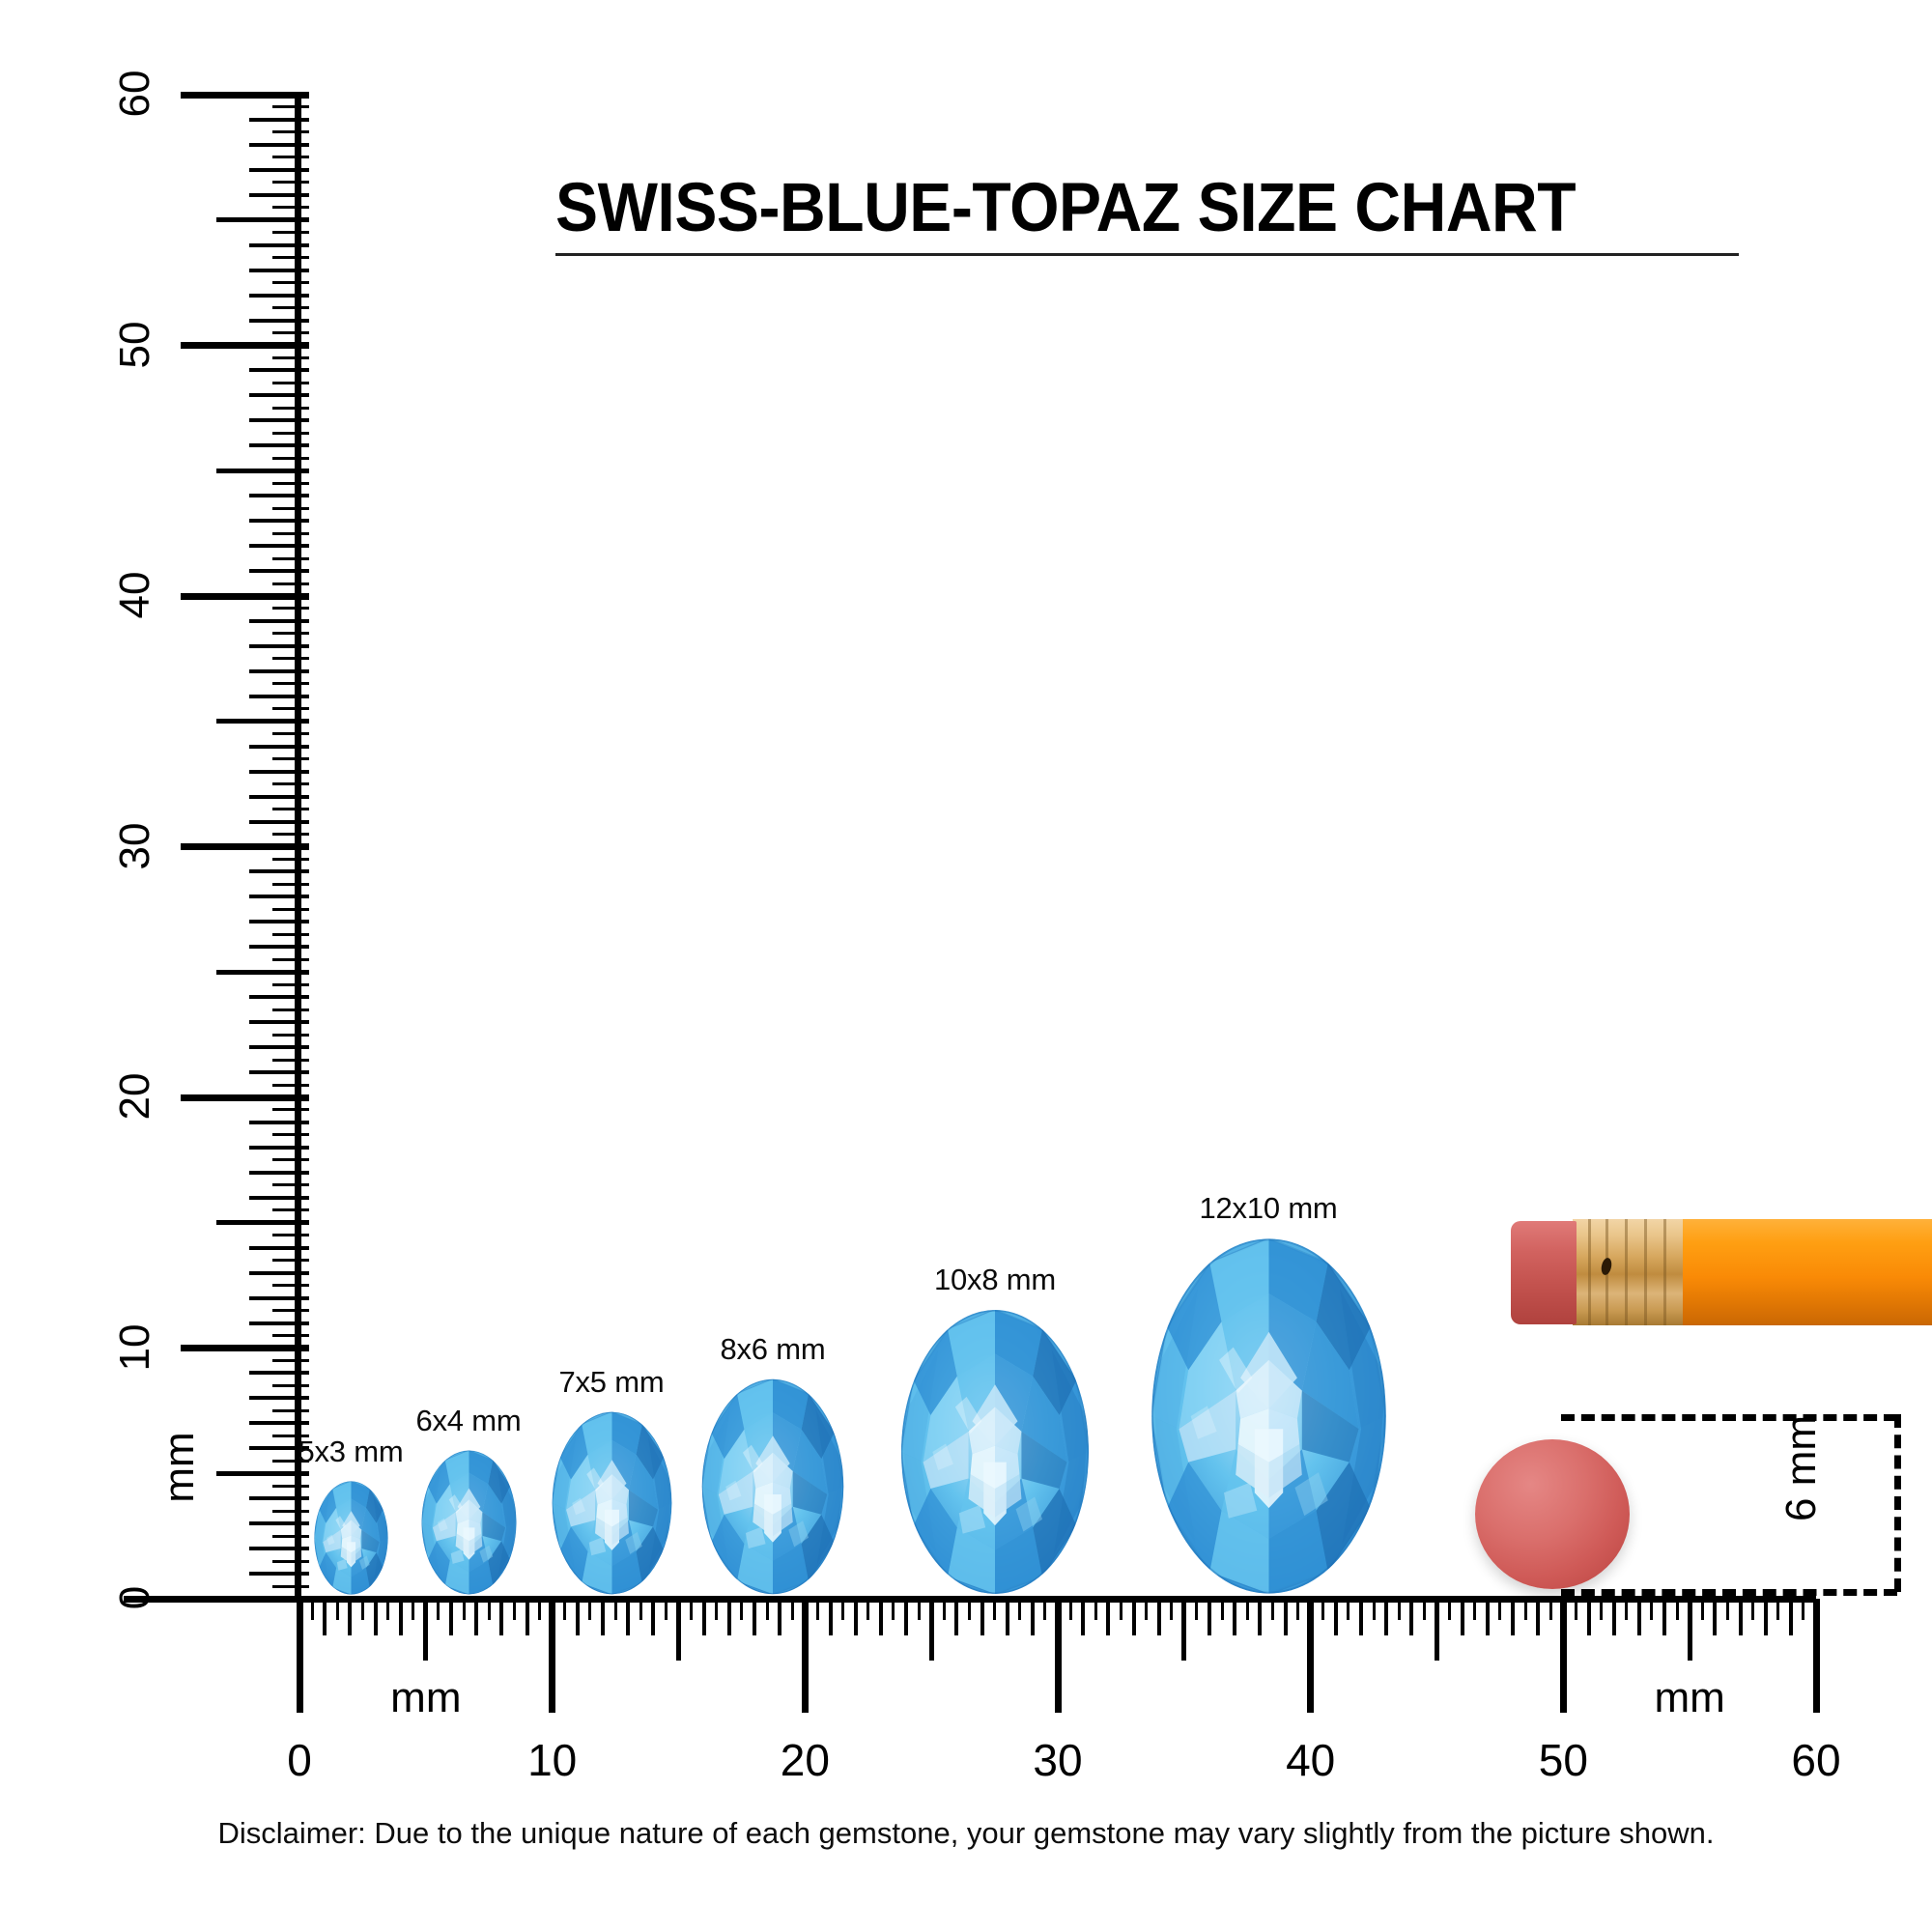 Image resolution: width=1932 pixels, height=1932 pixels. I want to click on horizontal-ruler-label: 40, so click(1311, 1760).